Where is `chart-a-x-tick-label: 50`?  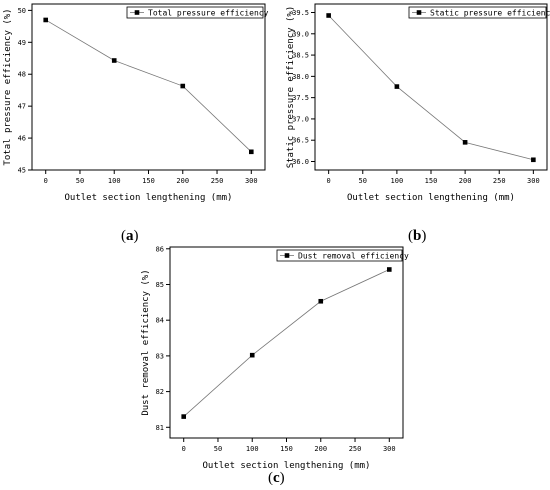
chart-a-x-tick-label: 50 is located at coordinates (80, 181).